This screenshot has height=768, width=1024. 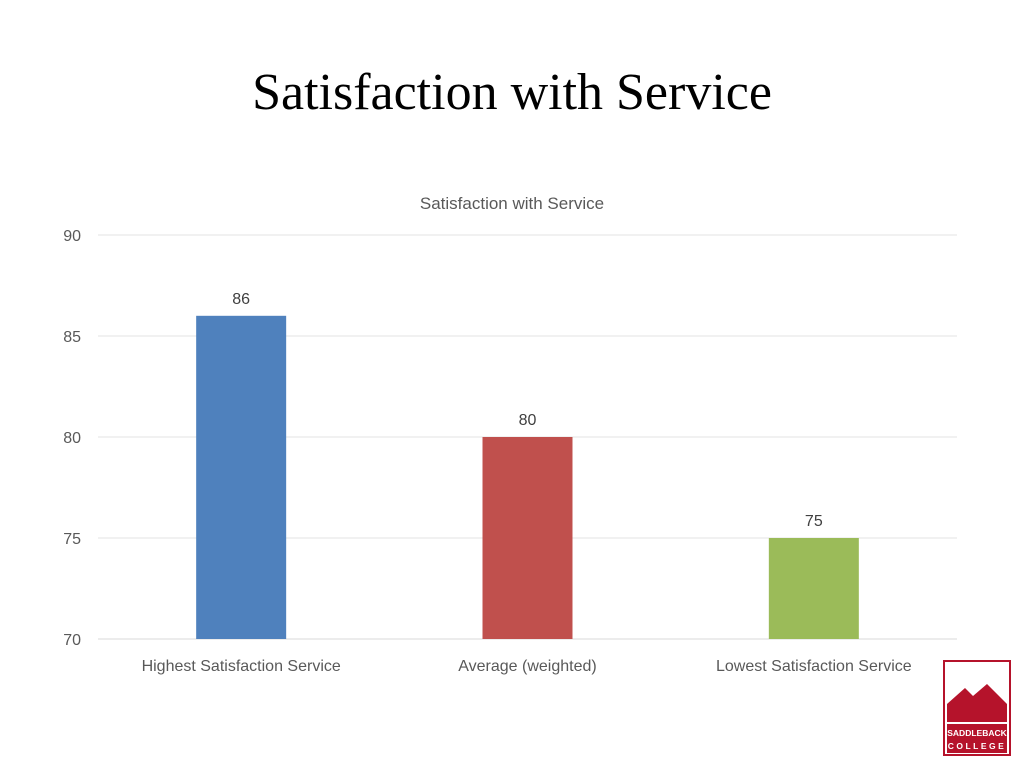 What do you see at coordinates (72, 539) in the screenshot?
I see `y-tick-label: 75` at bounding box center [72, 539].